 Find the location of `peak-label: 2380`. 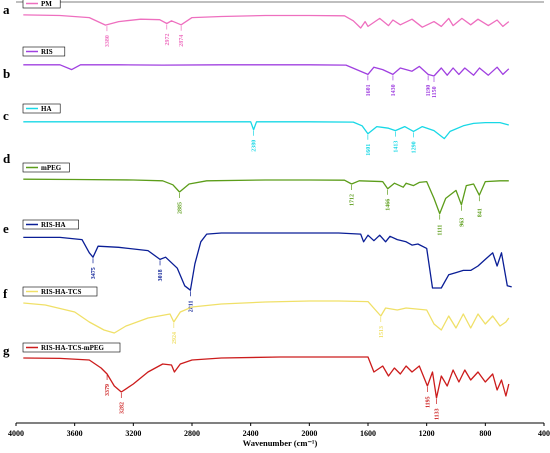

peak-label: 2380 is located at coordinates (255, 146).